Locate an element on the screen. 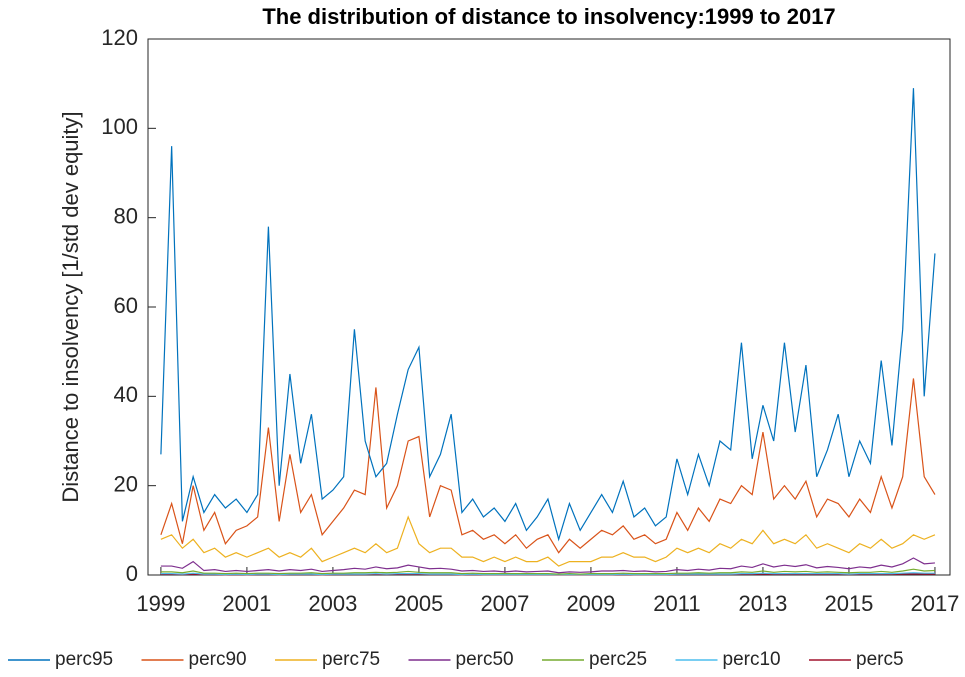 The height and width of the screenshot is (677, 965). legend-label: perc90 is located at coordinates (218, 659).